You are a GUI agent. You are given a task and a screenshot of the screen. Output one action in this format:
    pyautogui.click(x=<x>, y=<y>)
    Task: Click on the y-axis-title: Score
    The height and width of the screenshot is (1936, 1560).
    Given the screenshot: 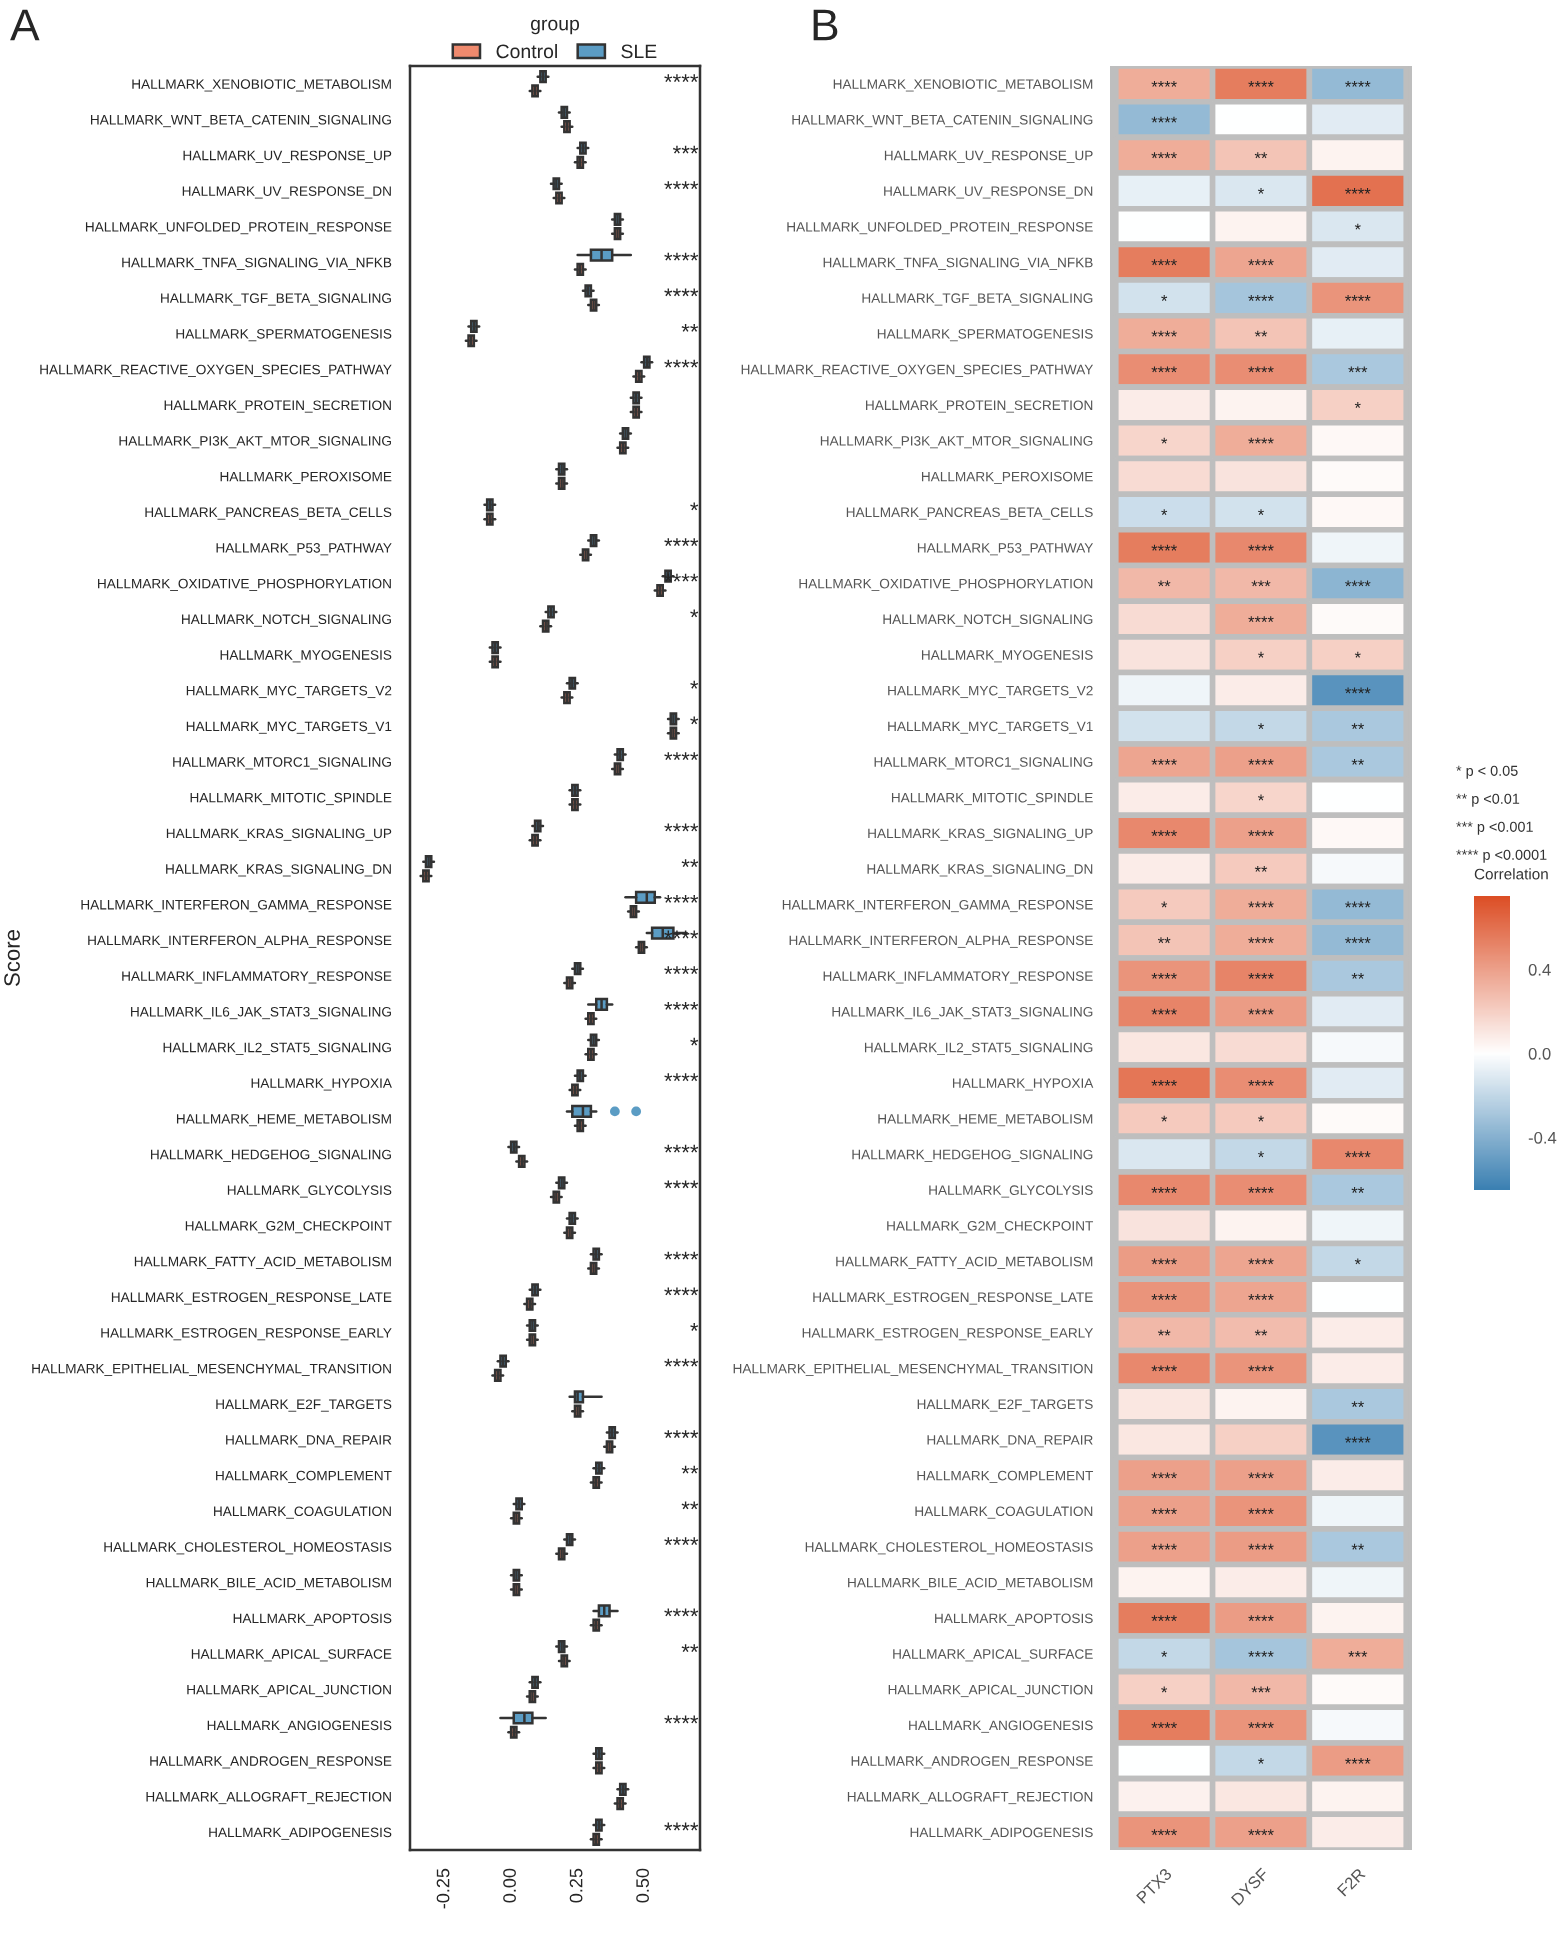 What is the action you would take?
    pyautogui.click(x=12, y=958)
    